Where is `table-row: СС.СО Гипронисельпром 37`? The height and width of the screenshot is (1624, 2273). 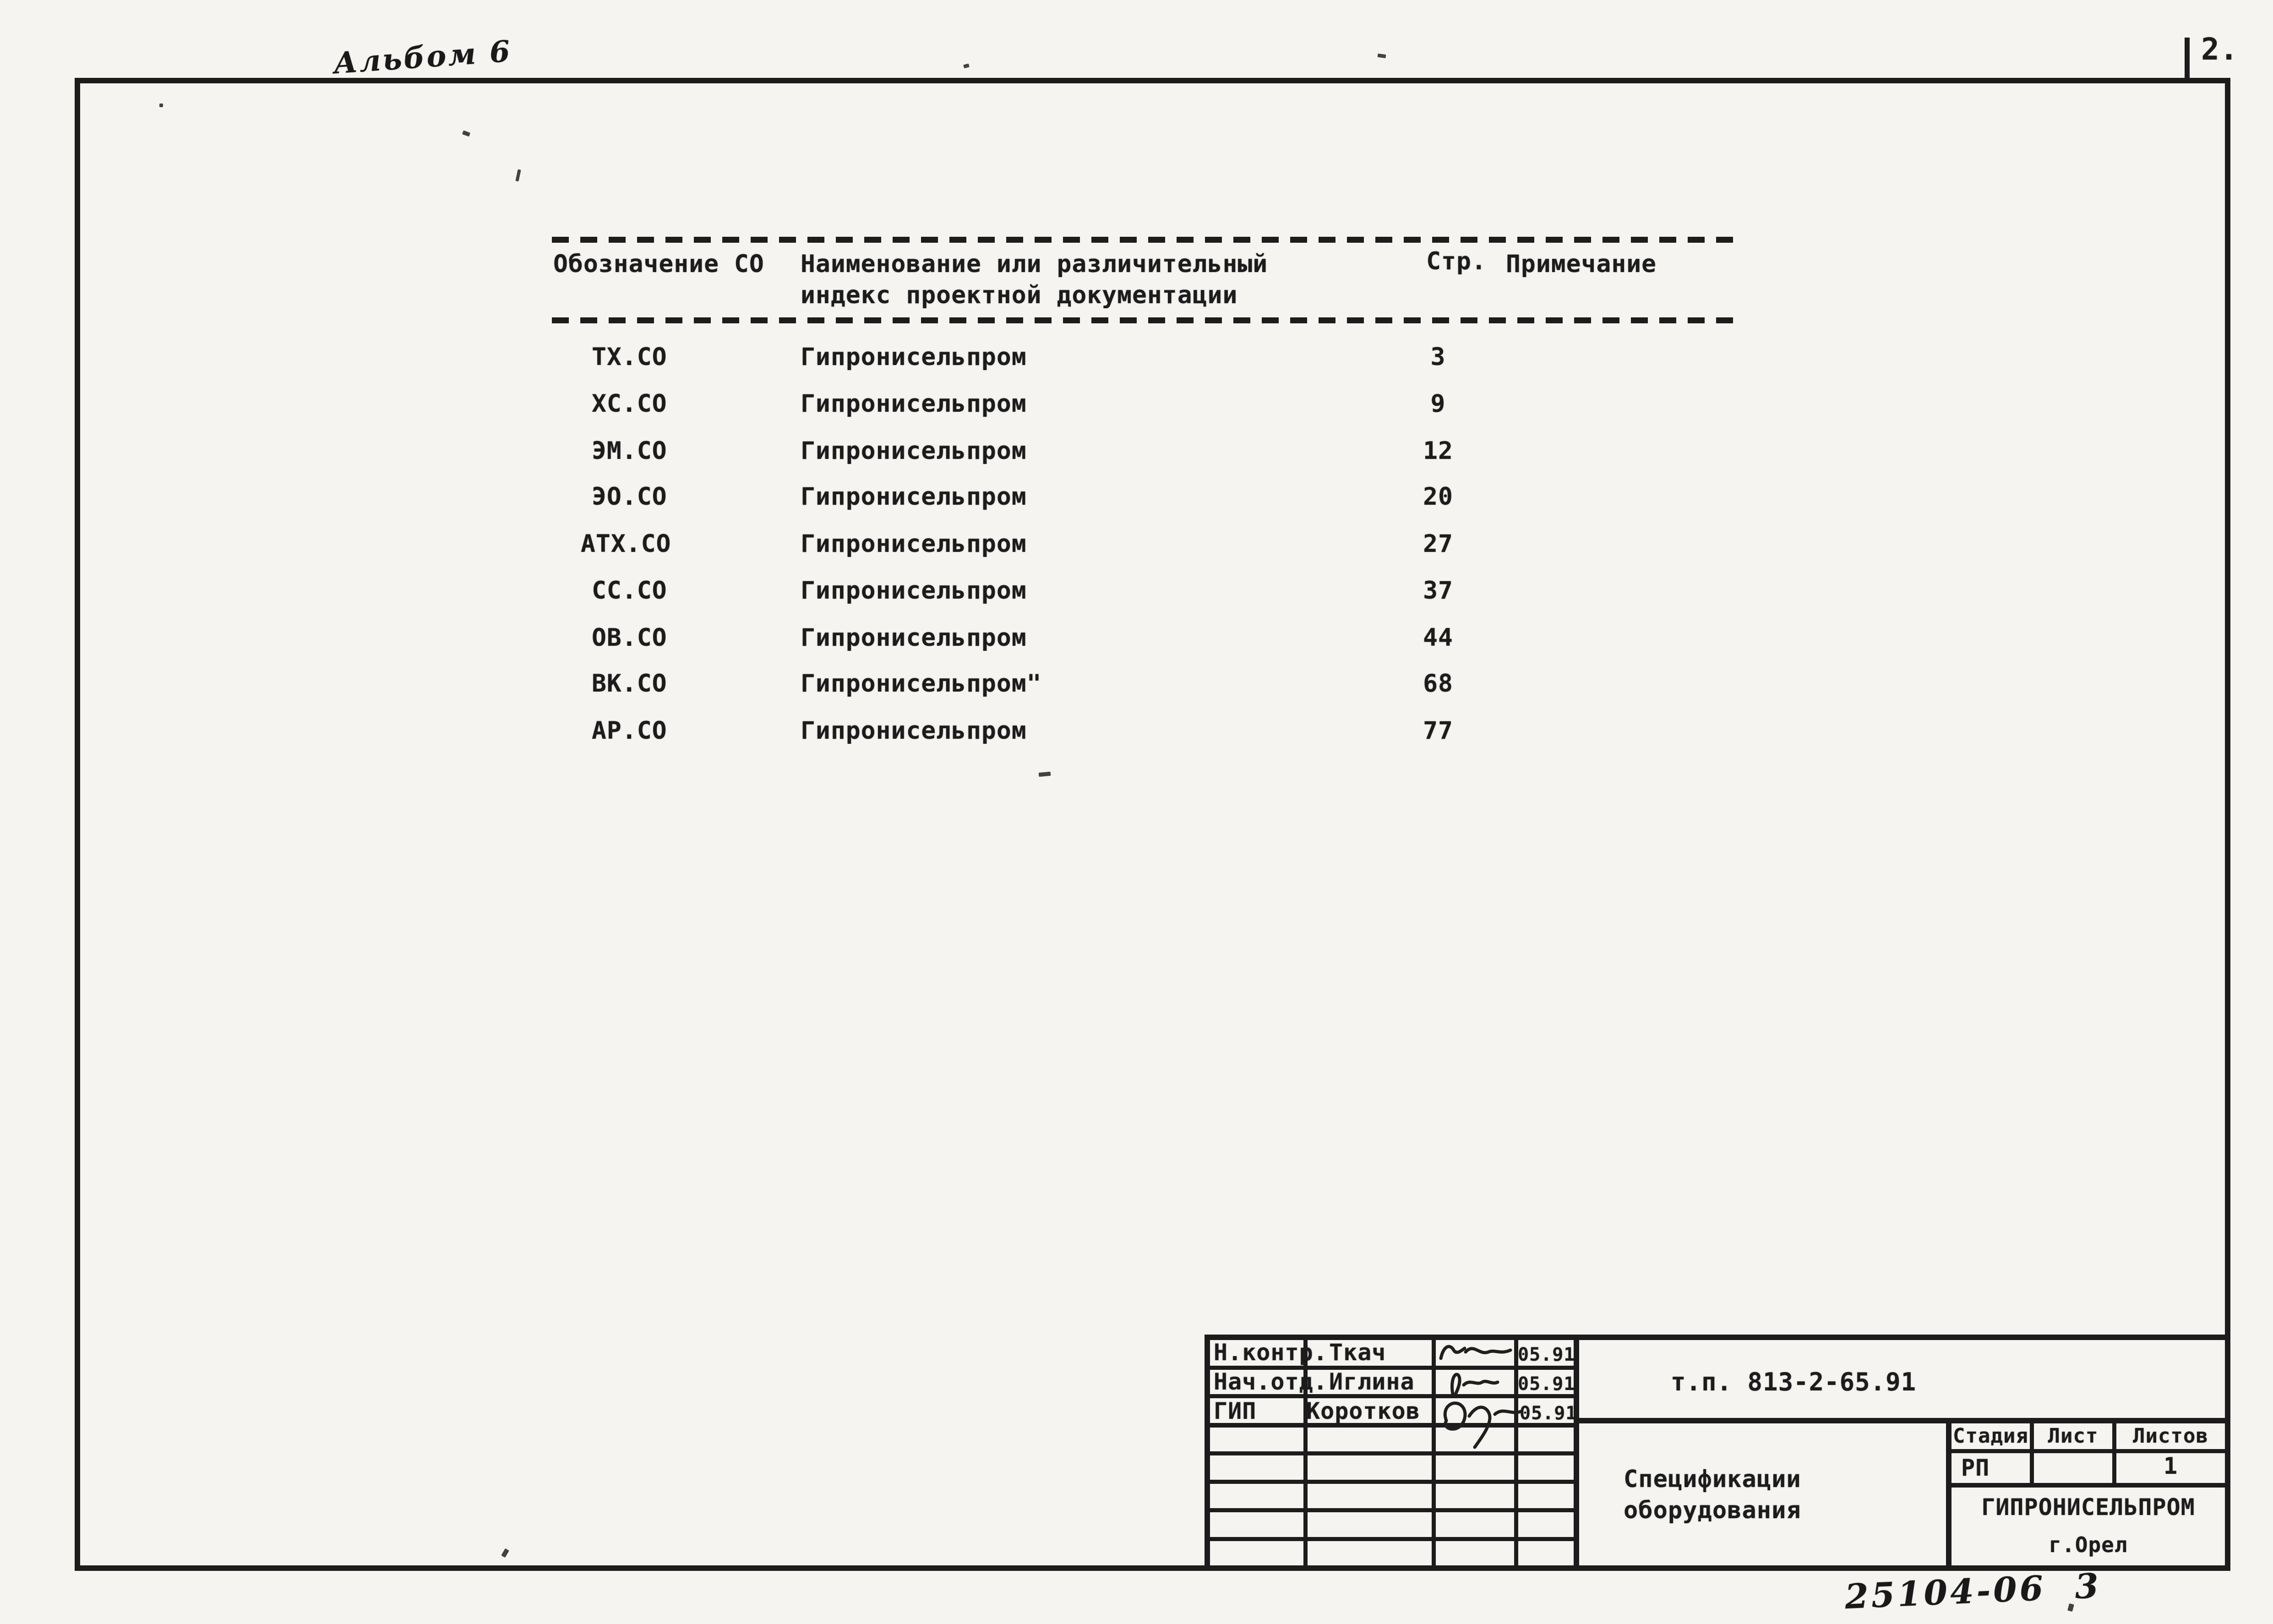 table-row: СС.СО Гипронисельпром 37 is located at coordinates (1136, 591).